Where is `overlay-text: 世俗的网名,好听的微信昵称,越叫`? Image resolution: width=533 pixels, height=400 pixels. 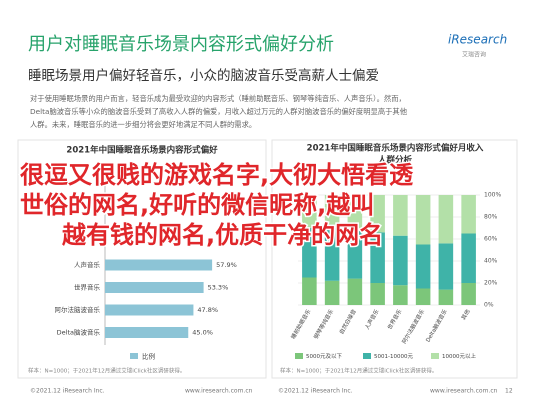
overlay-text: 世俗的网名,好听的微信昵称,越叫 is located at coordinates (197, 205).